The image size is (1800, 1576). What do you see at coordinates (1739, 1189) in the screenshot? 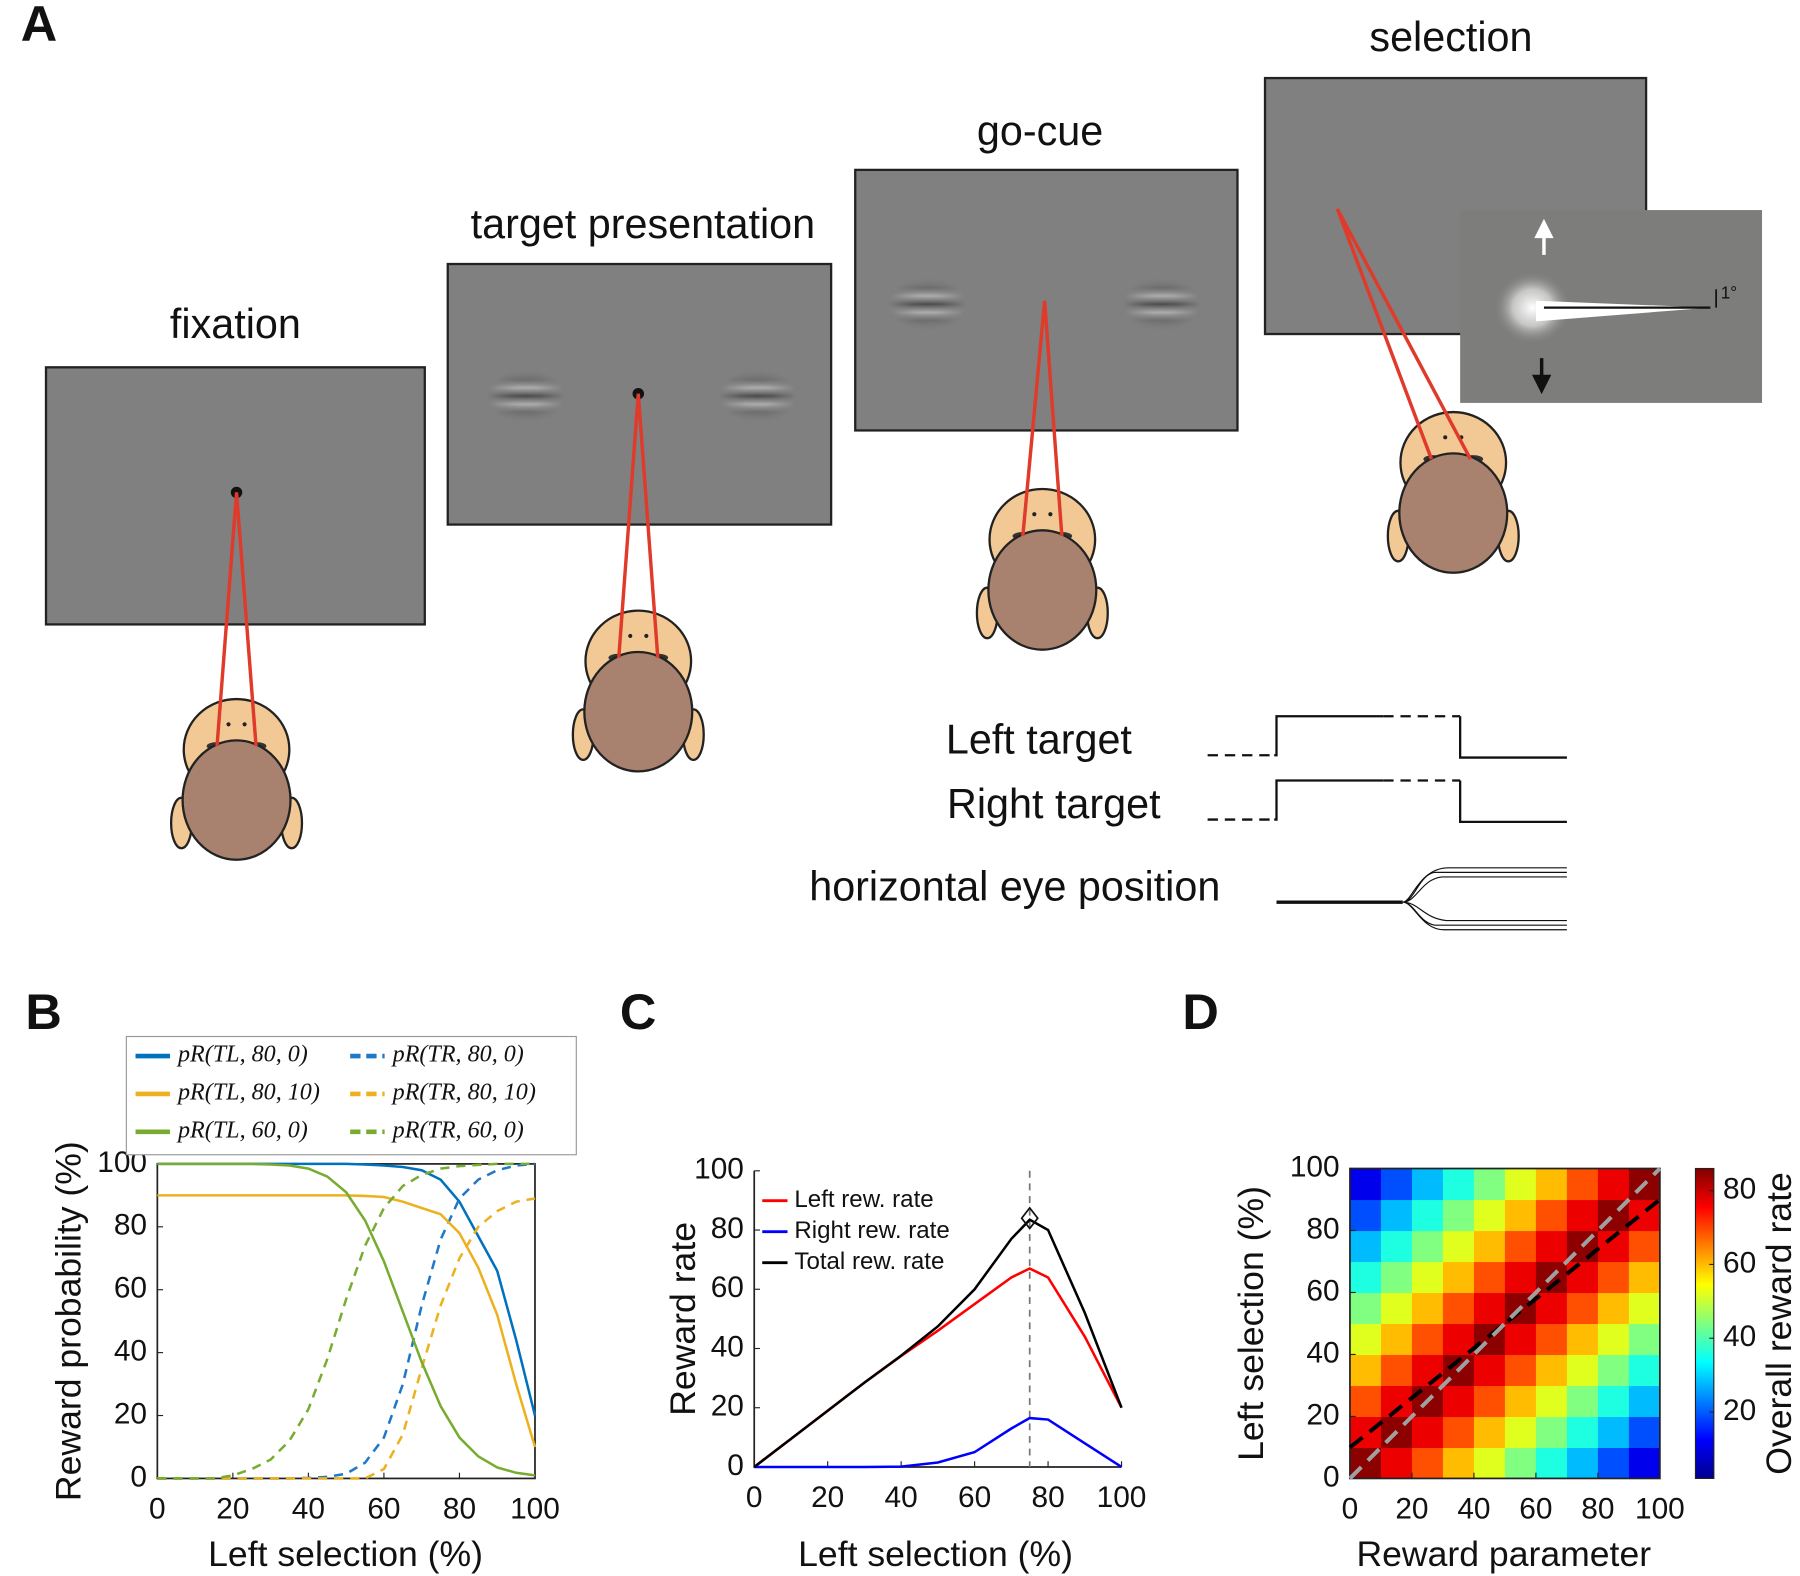
I see `colorbar-tick-label: 80` at bounding box center [1739, 1189].